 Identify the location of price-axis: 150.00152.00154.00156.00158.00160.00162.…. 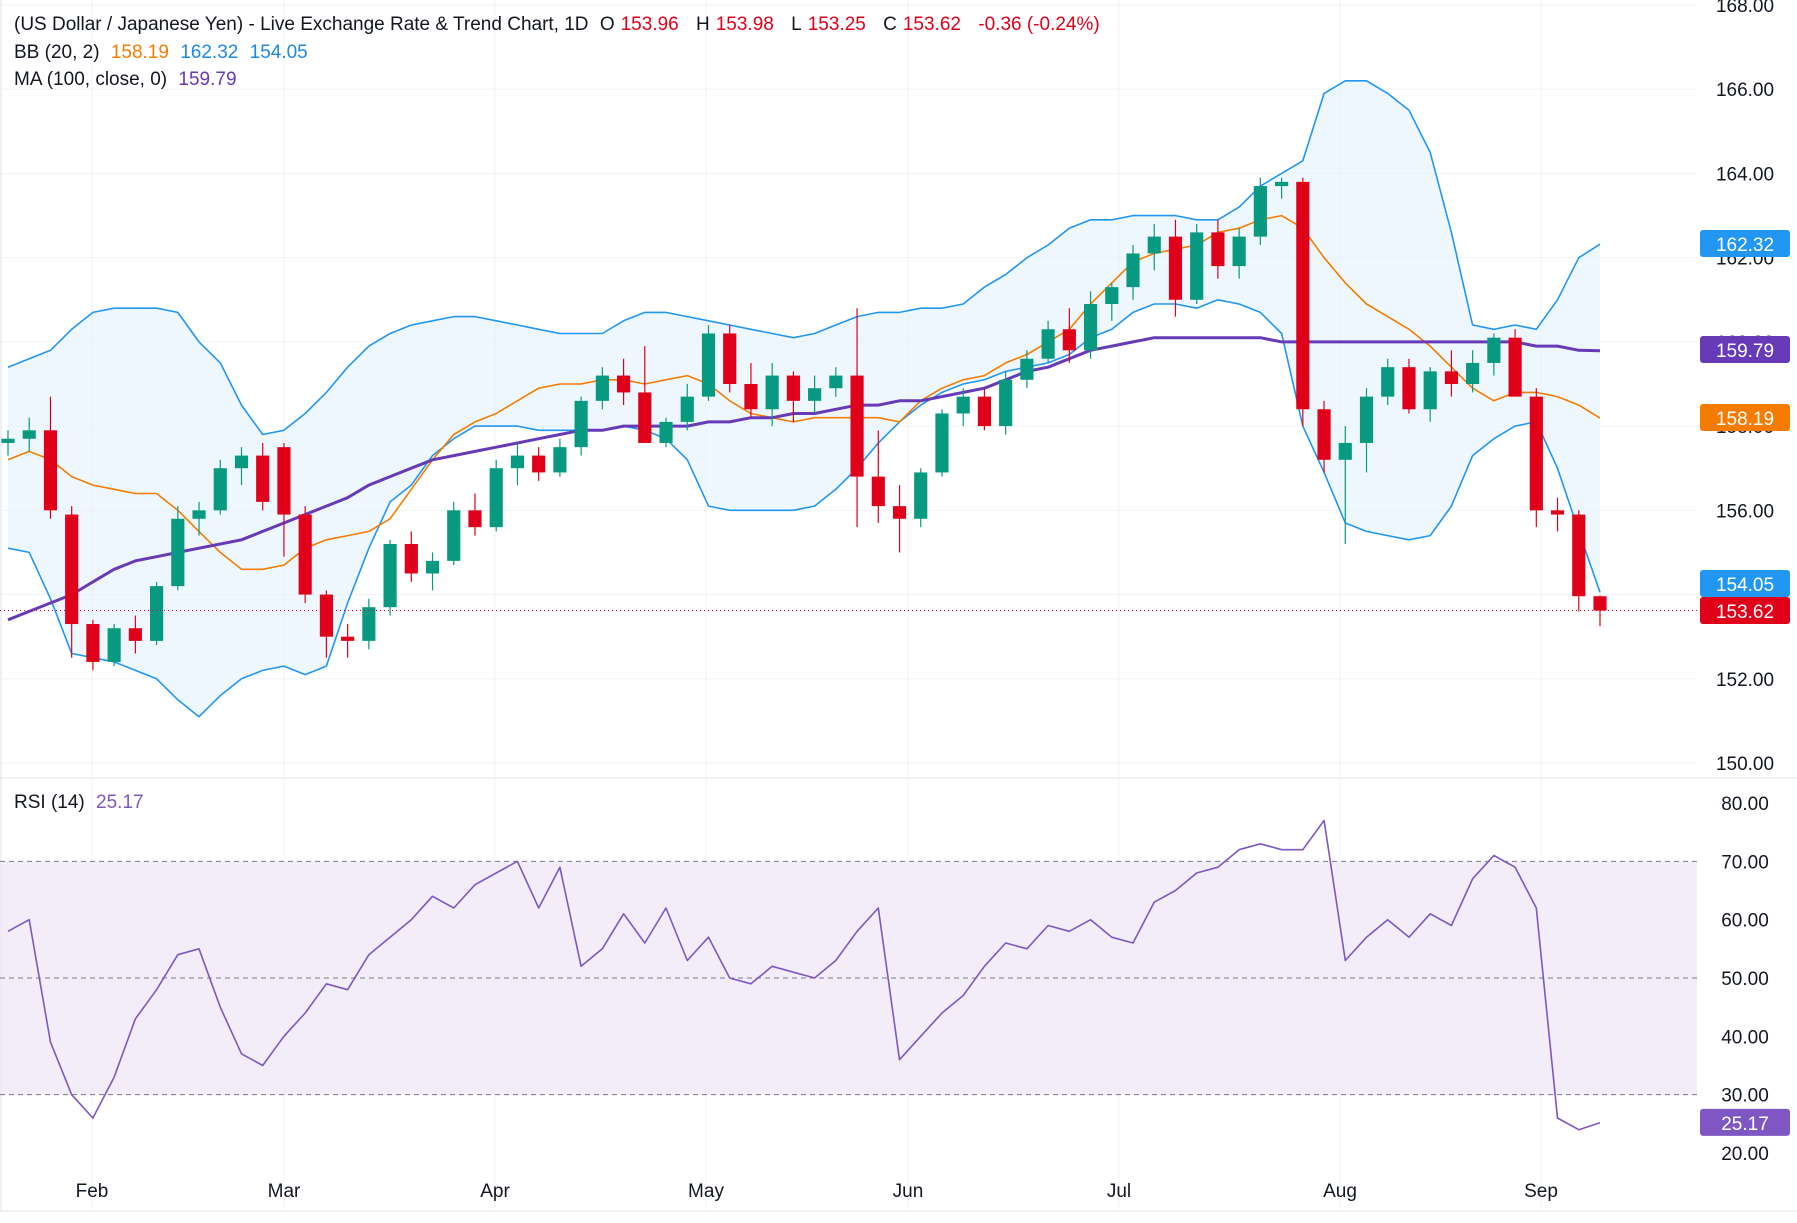
(1745, 387).